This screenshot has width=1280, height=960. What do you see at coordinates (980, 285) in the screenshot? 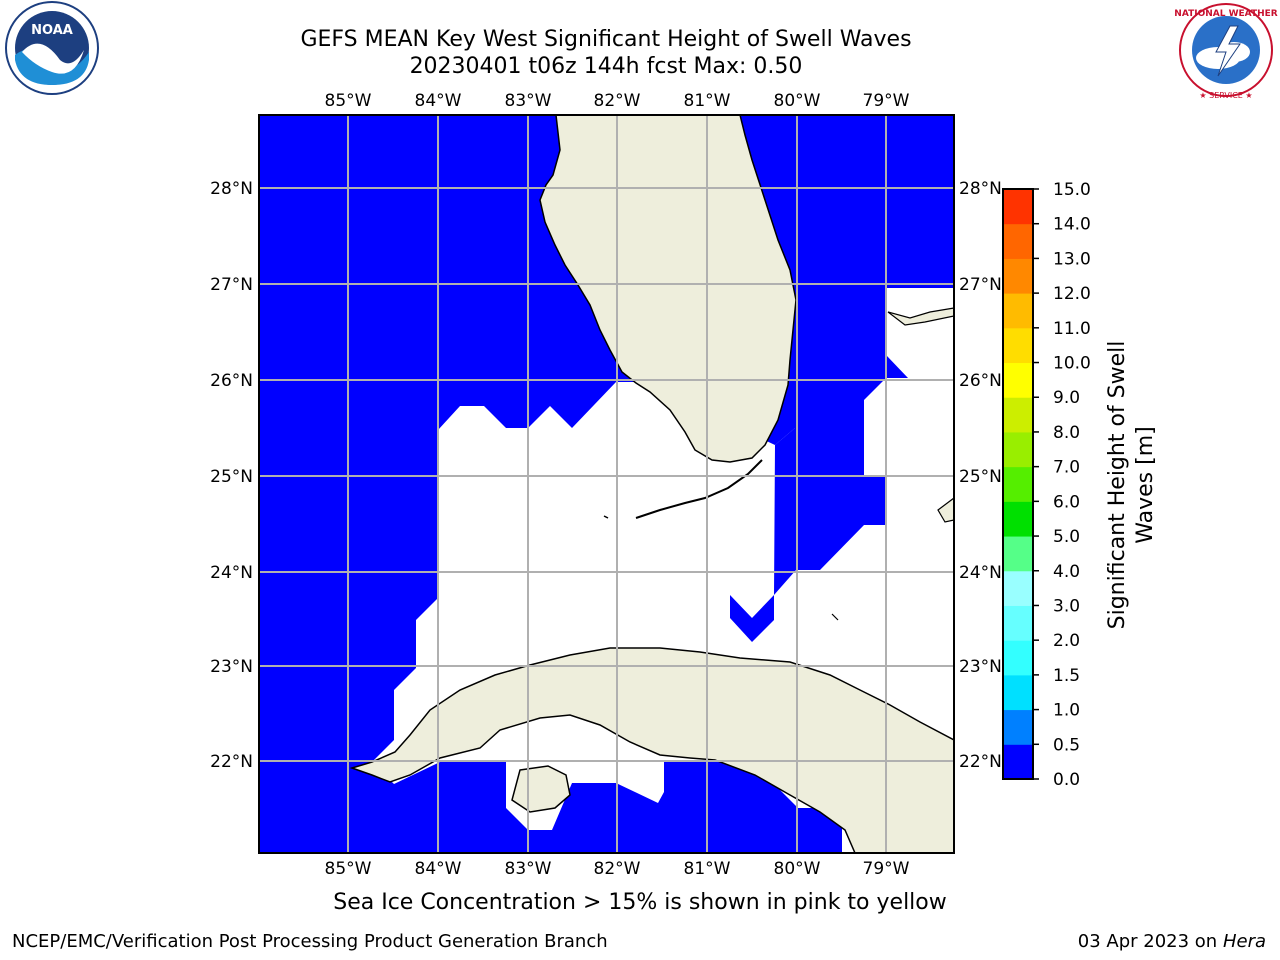
I see `lat-label-right: 27°N` at bounding box center [980, 285].